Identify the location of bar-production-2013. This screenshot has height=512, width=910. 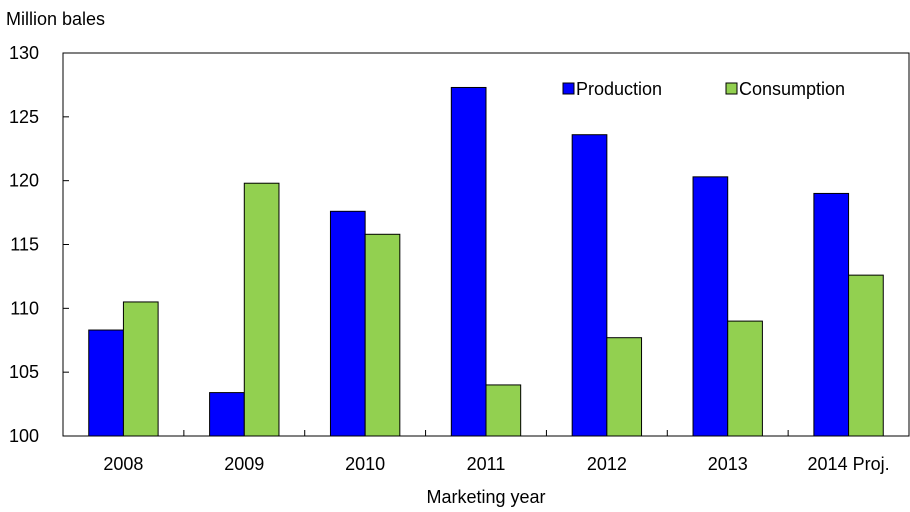
(710, 306).